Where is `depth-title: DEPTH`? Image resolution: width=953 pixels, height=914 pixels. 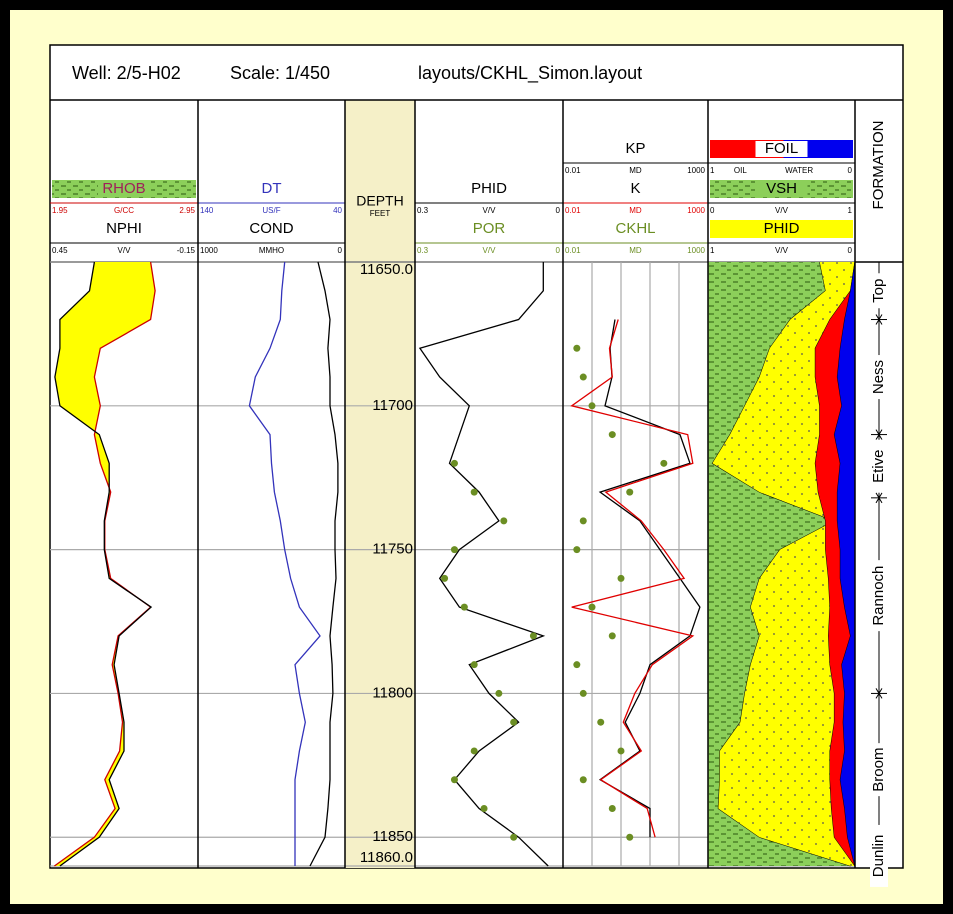
depth-title: DEPTH is located at coordinates (379, 201).